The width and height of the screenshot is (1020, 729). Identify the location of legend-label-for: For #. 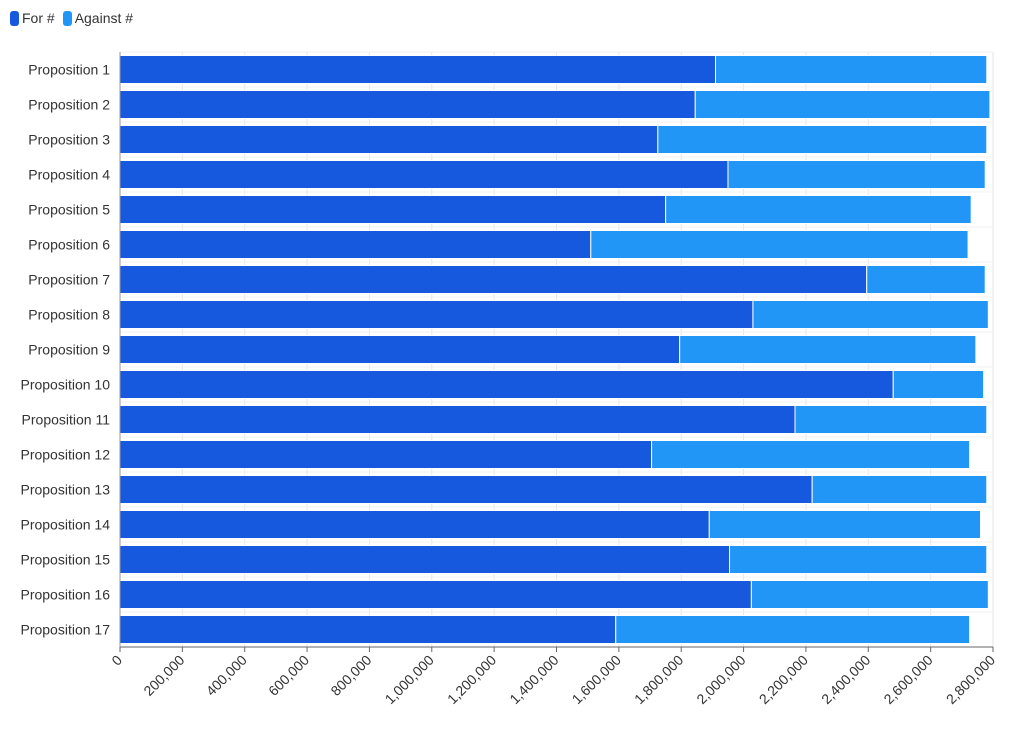
(38, 18).